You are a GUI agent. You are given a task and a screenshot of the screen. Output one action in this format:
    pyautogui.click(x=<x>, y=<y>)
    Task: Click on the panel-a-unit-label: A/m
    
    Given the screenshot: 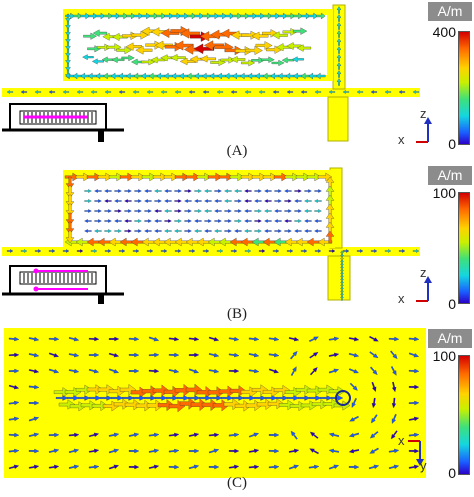 What is the action you would take?
    pyautogui.click(x=450, y=11)
    